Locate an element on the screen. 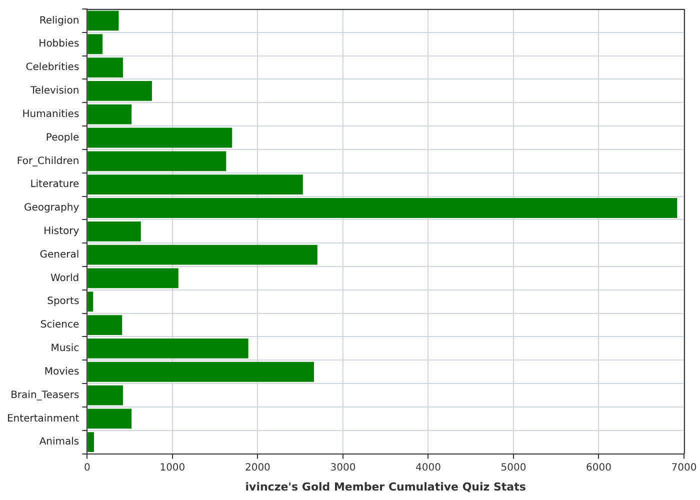 This screenshot has height=500, width=700. y-tick-label: Movies is located at coordinates (62, 372).